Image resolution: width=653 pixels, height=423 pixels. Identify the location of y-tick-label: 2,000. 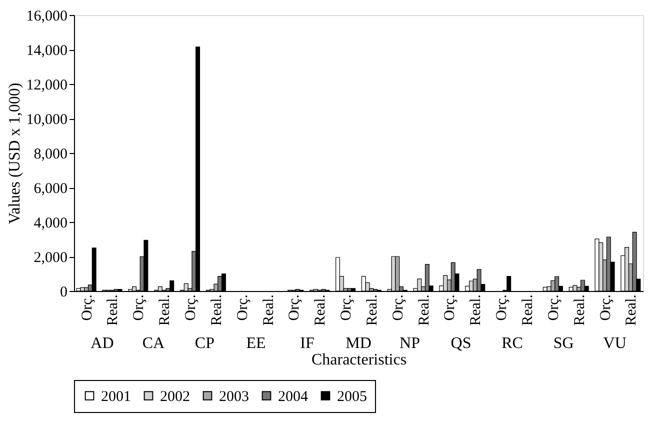
(51, 258).